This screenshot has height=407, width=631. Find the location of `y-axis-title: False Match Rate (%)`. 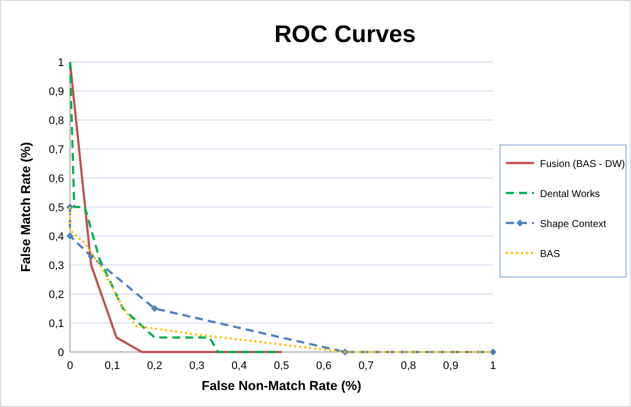

y-axis-title: False Match Rate (%) is located at coordinates (25, 207).